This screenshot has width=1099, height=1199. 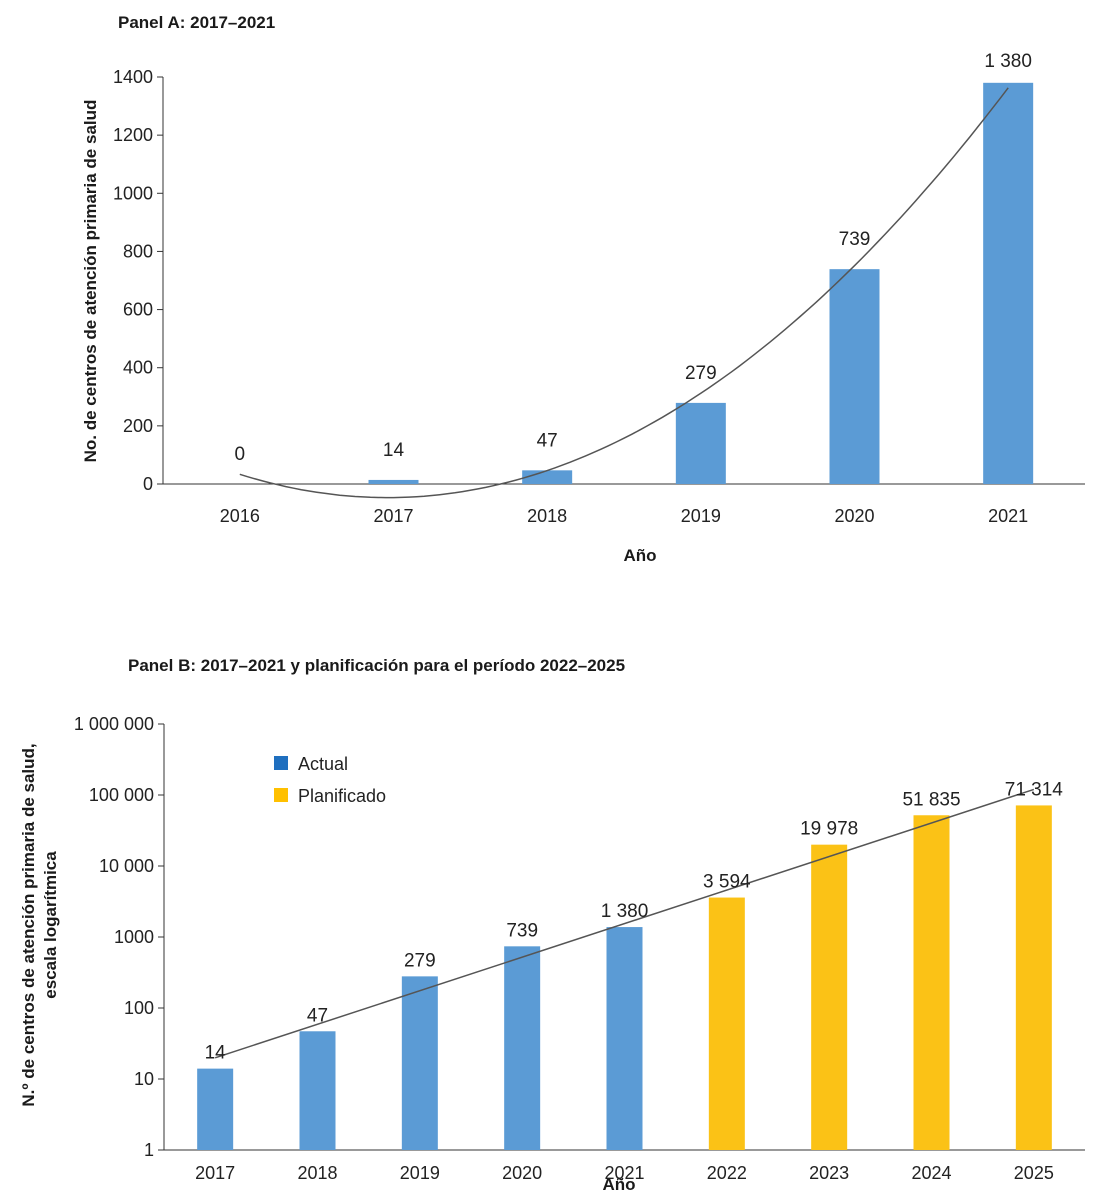 What do you see at coordinates (624, 1173) in the screenshot?
I see `panel-b-x-tick-label: 2021` at bounding box center [624, 1173].